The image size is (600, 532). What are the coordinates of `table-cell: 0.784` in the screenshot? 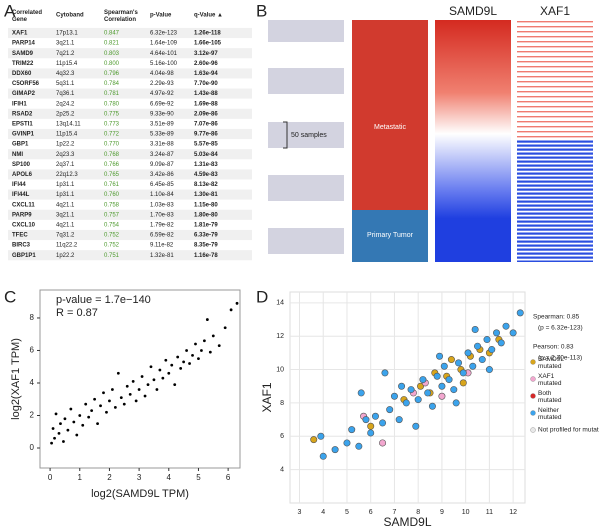 It's located at (112, 84).